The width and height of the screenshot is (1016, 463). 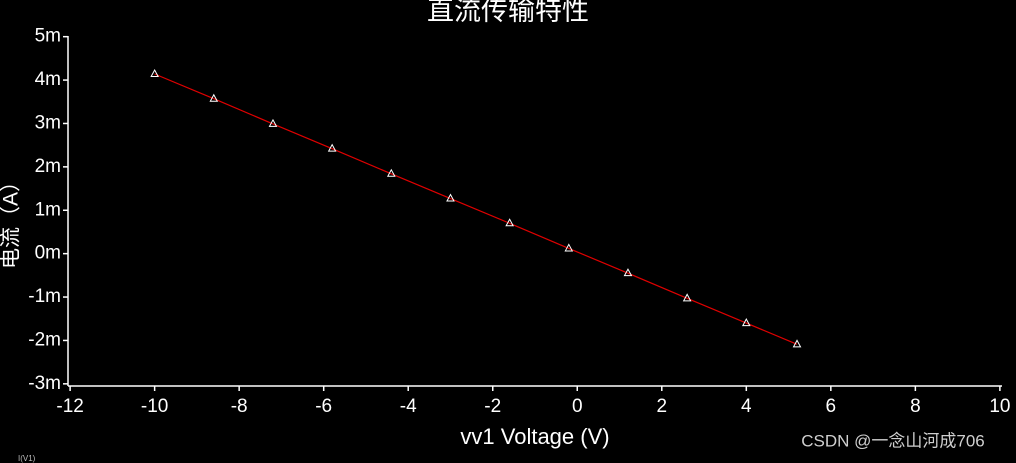 What do you see at coordinates (48, 36) in the screenshot?
I see `y-tick-label: 5m` at bounding box center [48, 36].